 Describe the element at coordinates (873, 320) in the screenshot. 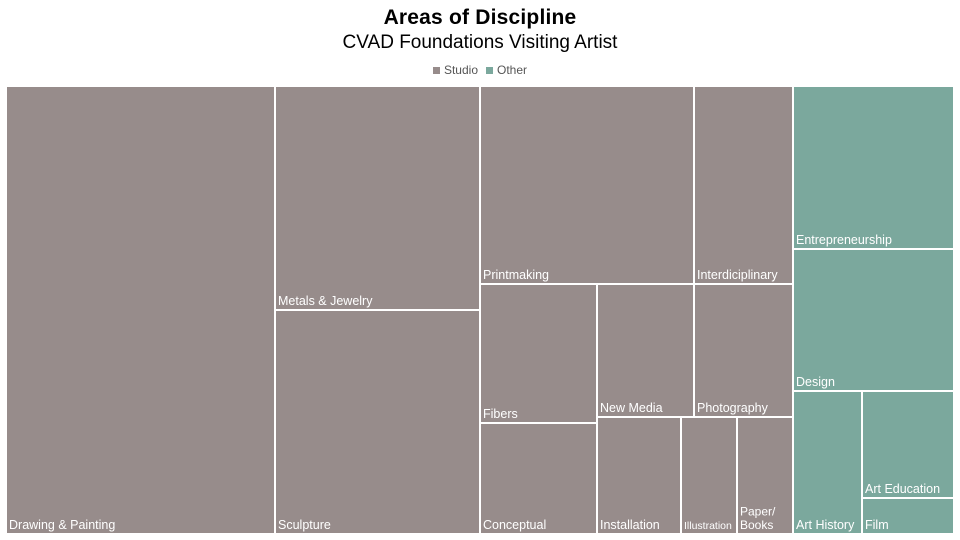

I see `treemap-cell-design` at that location.